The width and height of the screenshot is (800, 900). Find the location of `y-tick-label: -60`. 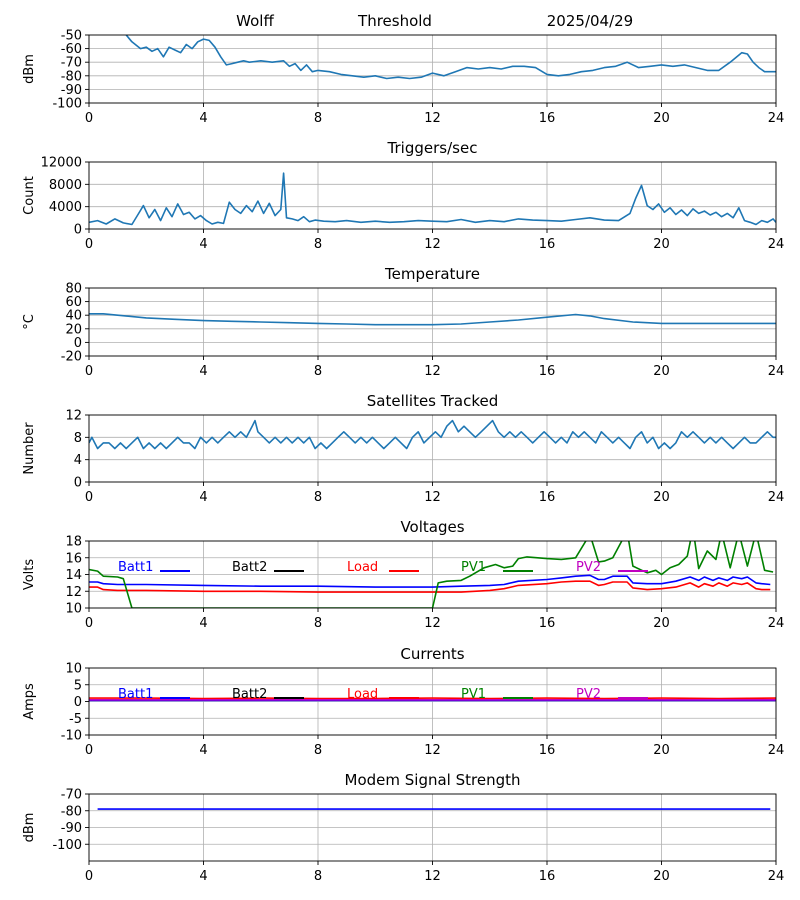

y-tick-label: -60 is located at coordinates (71, 49).